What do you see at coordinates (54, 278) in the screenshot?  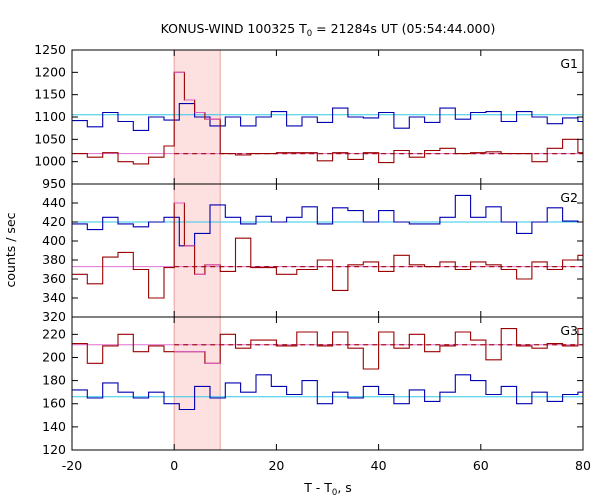 I see `y-tick-label: 360` at bounding box center [54, 278].